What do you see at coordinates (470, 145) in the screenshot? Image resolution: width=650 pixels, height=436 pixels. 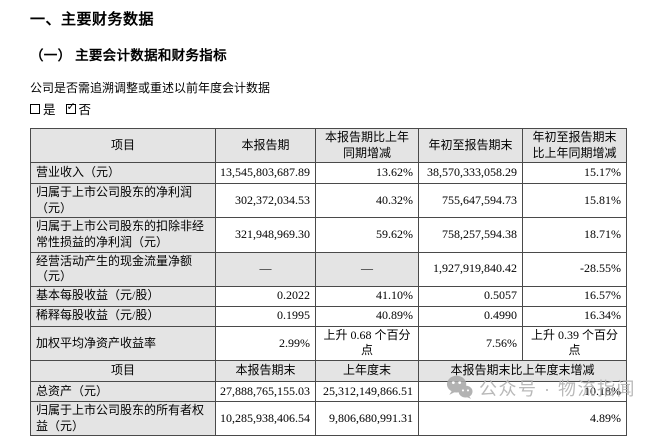 I see `header-cell-ytd: 年初至报告期末` at bounding box center [470, 145].